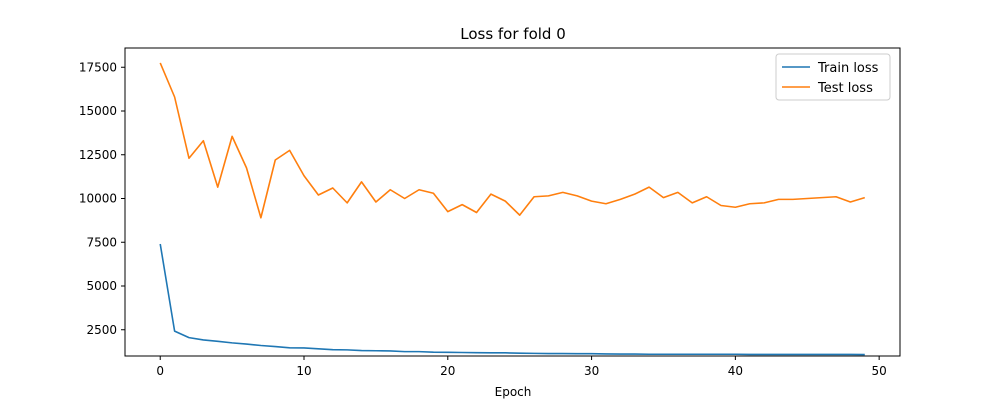 This screenshot has width=1000, height=400. I want to click on legend-label-train-loss: Train loss, so click(848, 68).